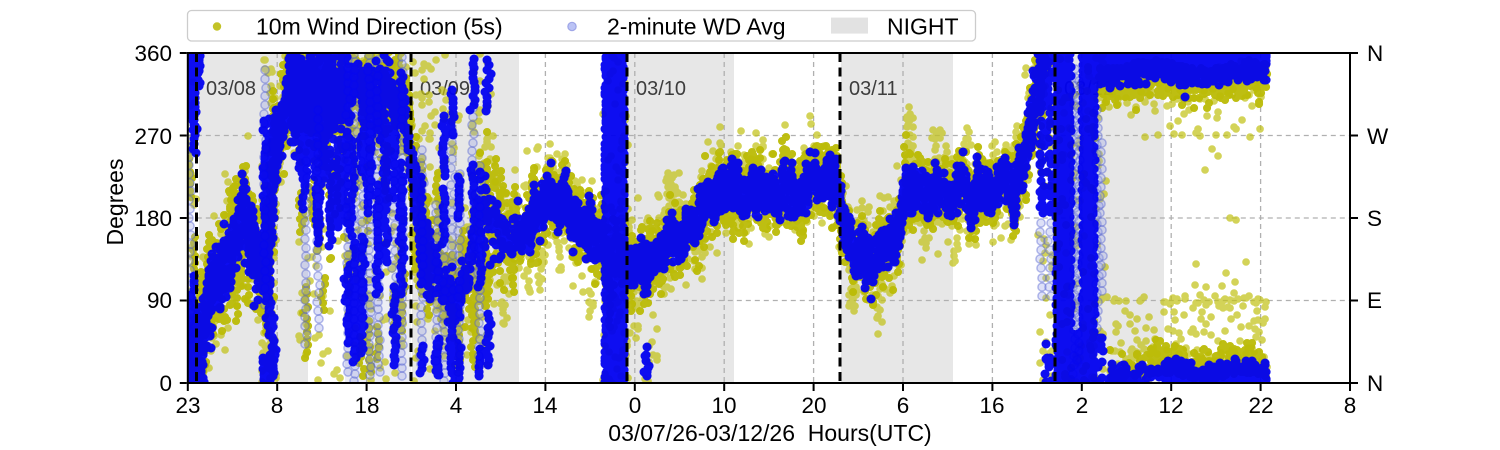 The image size is (1500, 450). What do you see at coordinates (1170, 405) in the screenshot?
I see `svg-text: 12` at bounding box center [1170, 405].